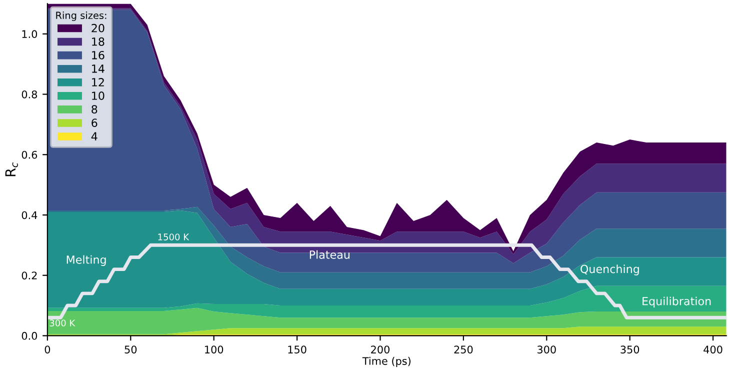 The width and height of the screenshot is (730, 373). I want to click on legend-title: Ring sizes:, so click(81, 16).